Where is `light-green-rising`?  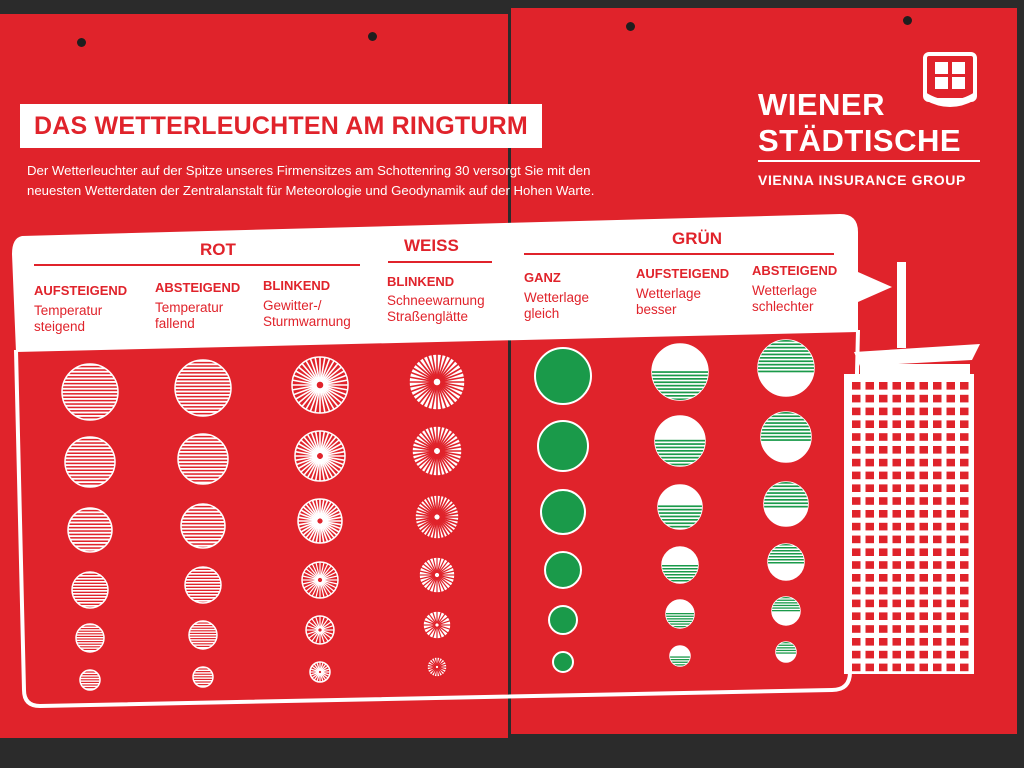 light-green-rising is located at coordinates (680, 656).